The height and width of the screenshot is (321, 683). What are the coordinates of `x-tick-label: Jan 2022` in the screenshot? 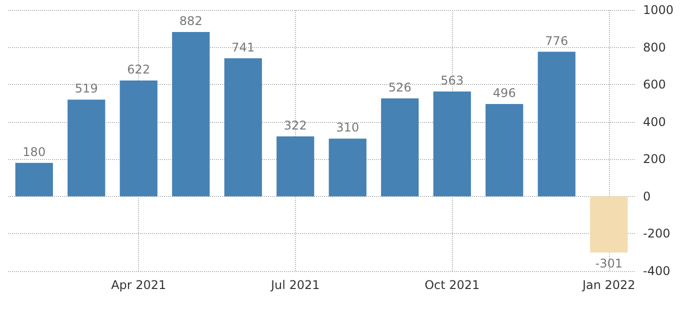 It's located at (608, 285).